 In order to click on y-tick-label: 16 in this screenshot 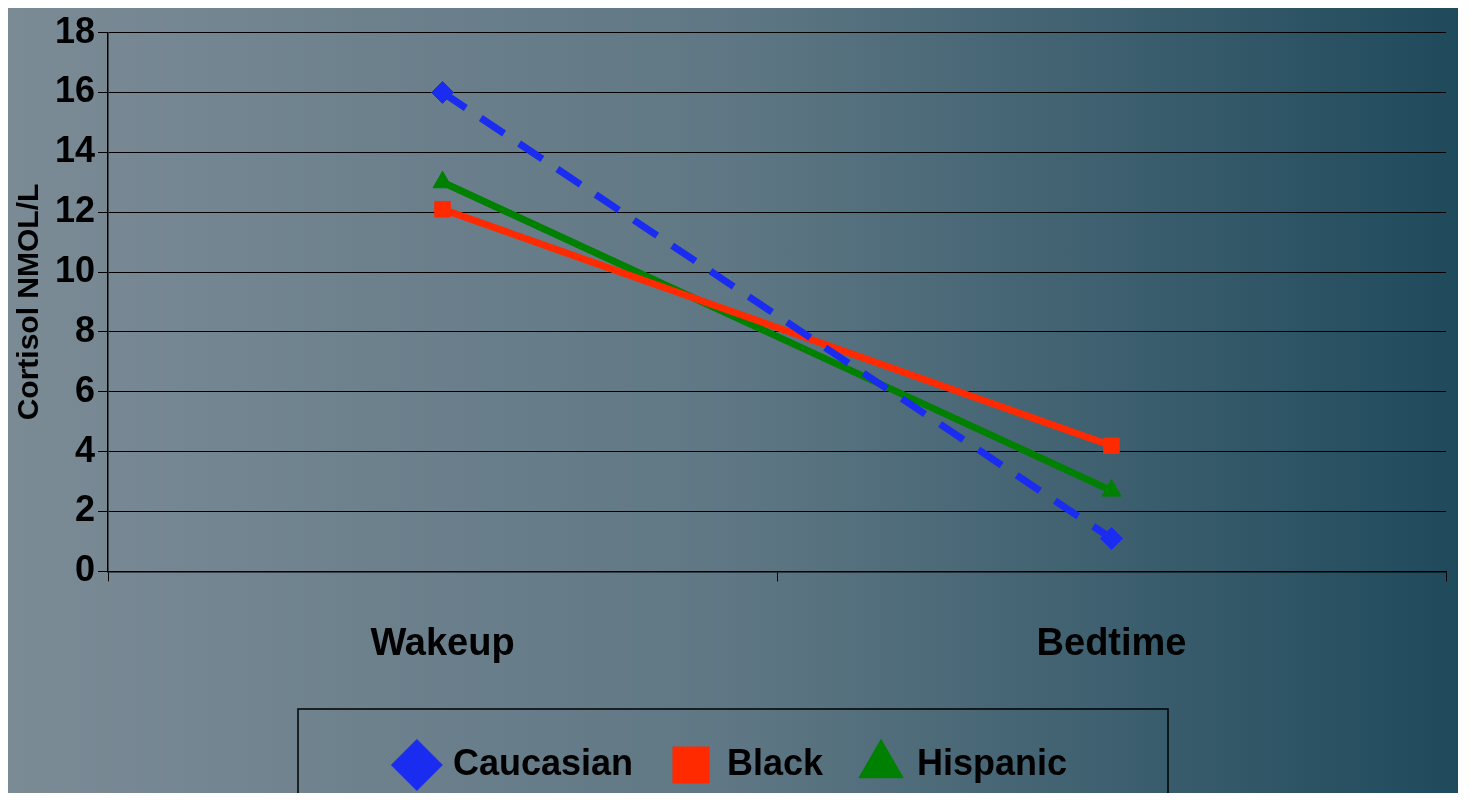, I will do `click(75, 90)`.